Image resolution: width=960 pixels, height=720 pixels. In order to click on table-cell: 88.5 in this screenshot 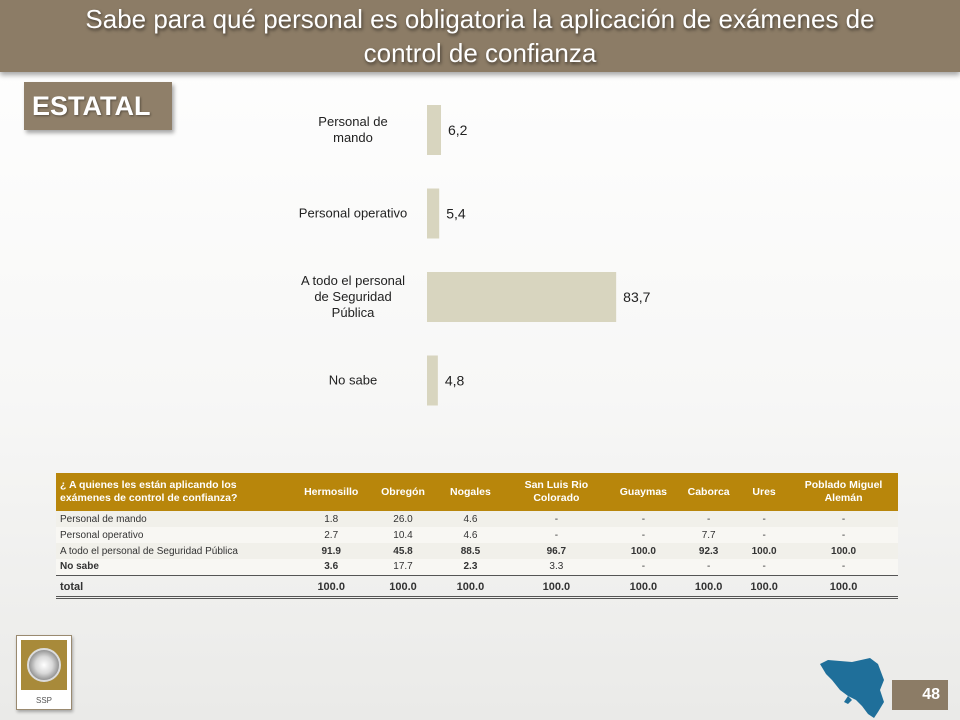, I will do `click(470, 551)`.